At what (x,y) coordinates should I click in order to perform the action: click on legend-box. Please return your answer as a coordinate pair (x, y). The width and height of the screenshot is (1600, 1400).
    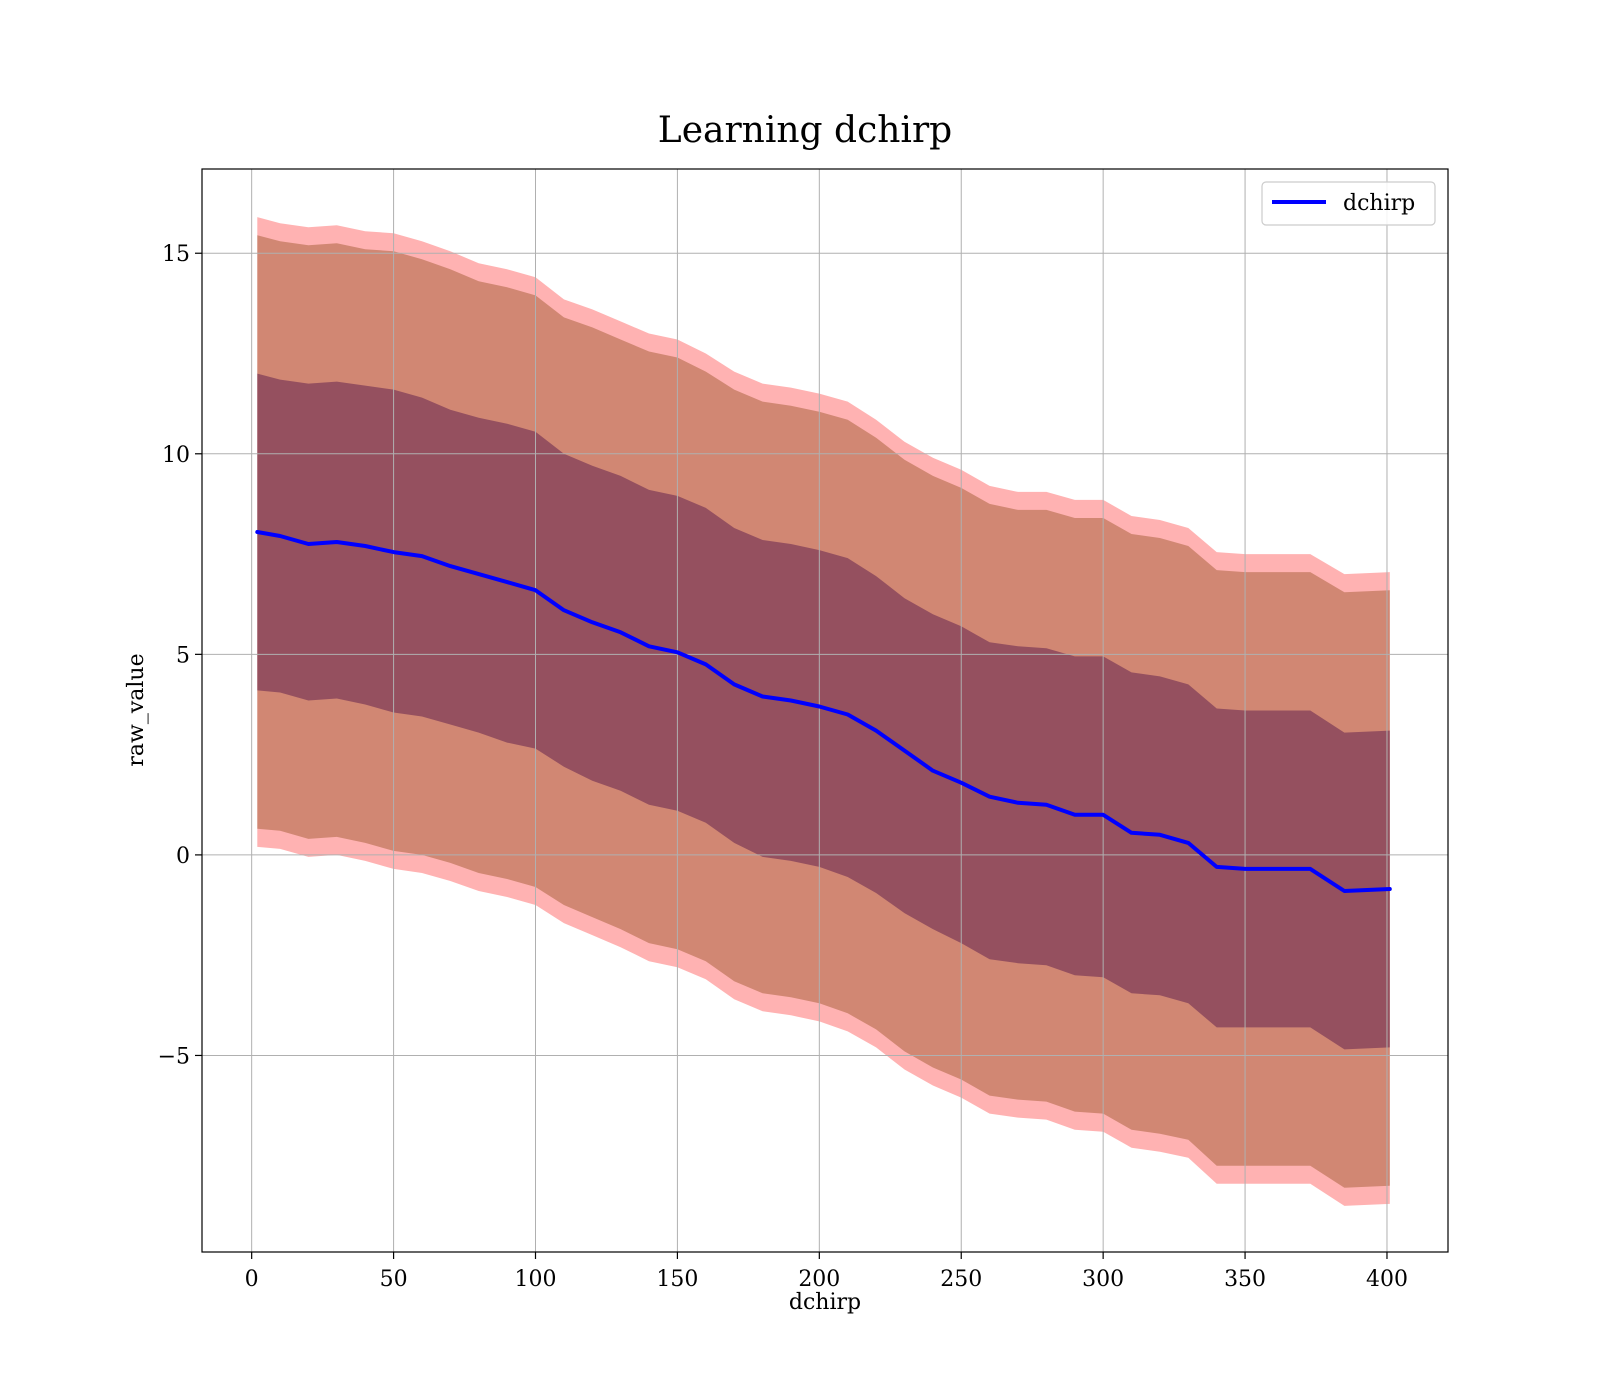
    Looking at the image, I should click on (1348, 203).